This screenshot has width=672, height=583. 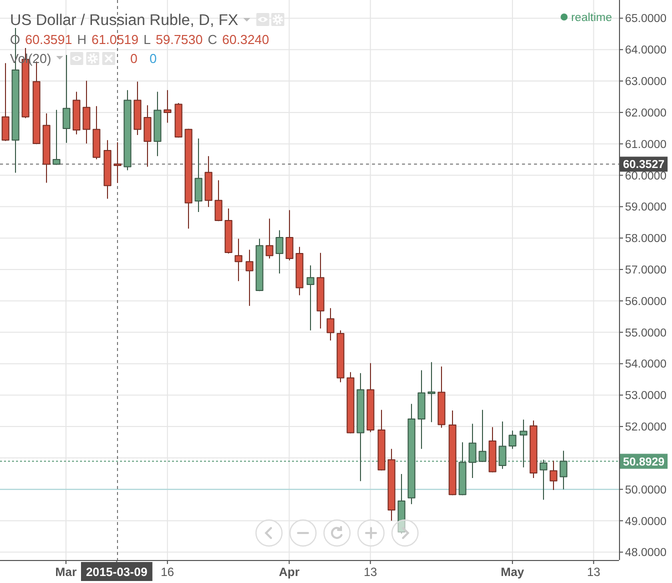 What do you see at coordinates (646, 270) in the screenshot?
I see `y-tick-label: 57.0000` at bounding box center [646, 270].